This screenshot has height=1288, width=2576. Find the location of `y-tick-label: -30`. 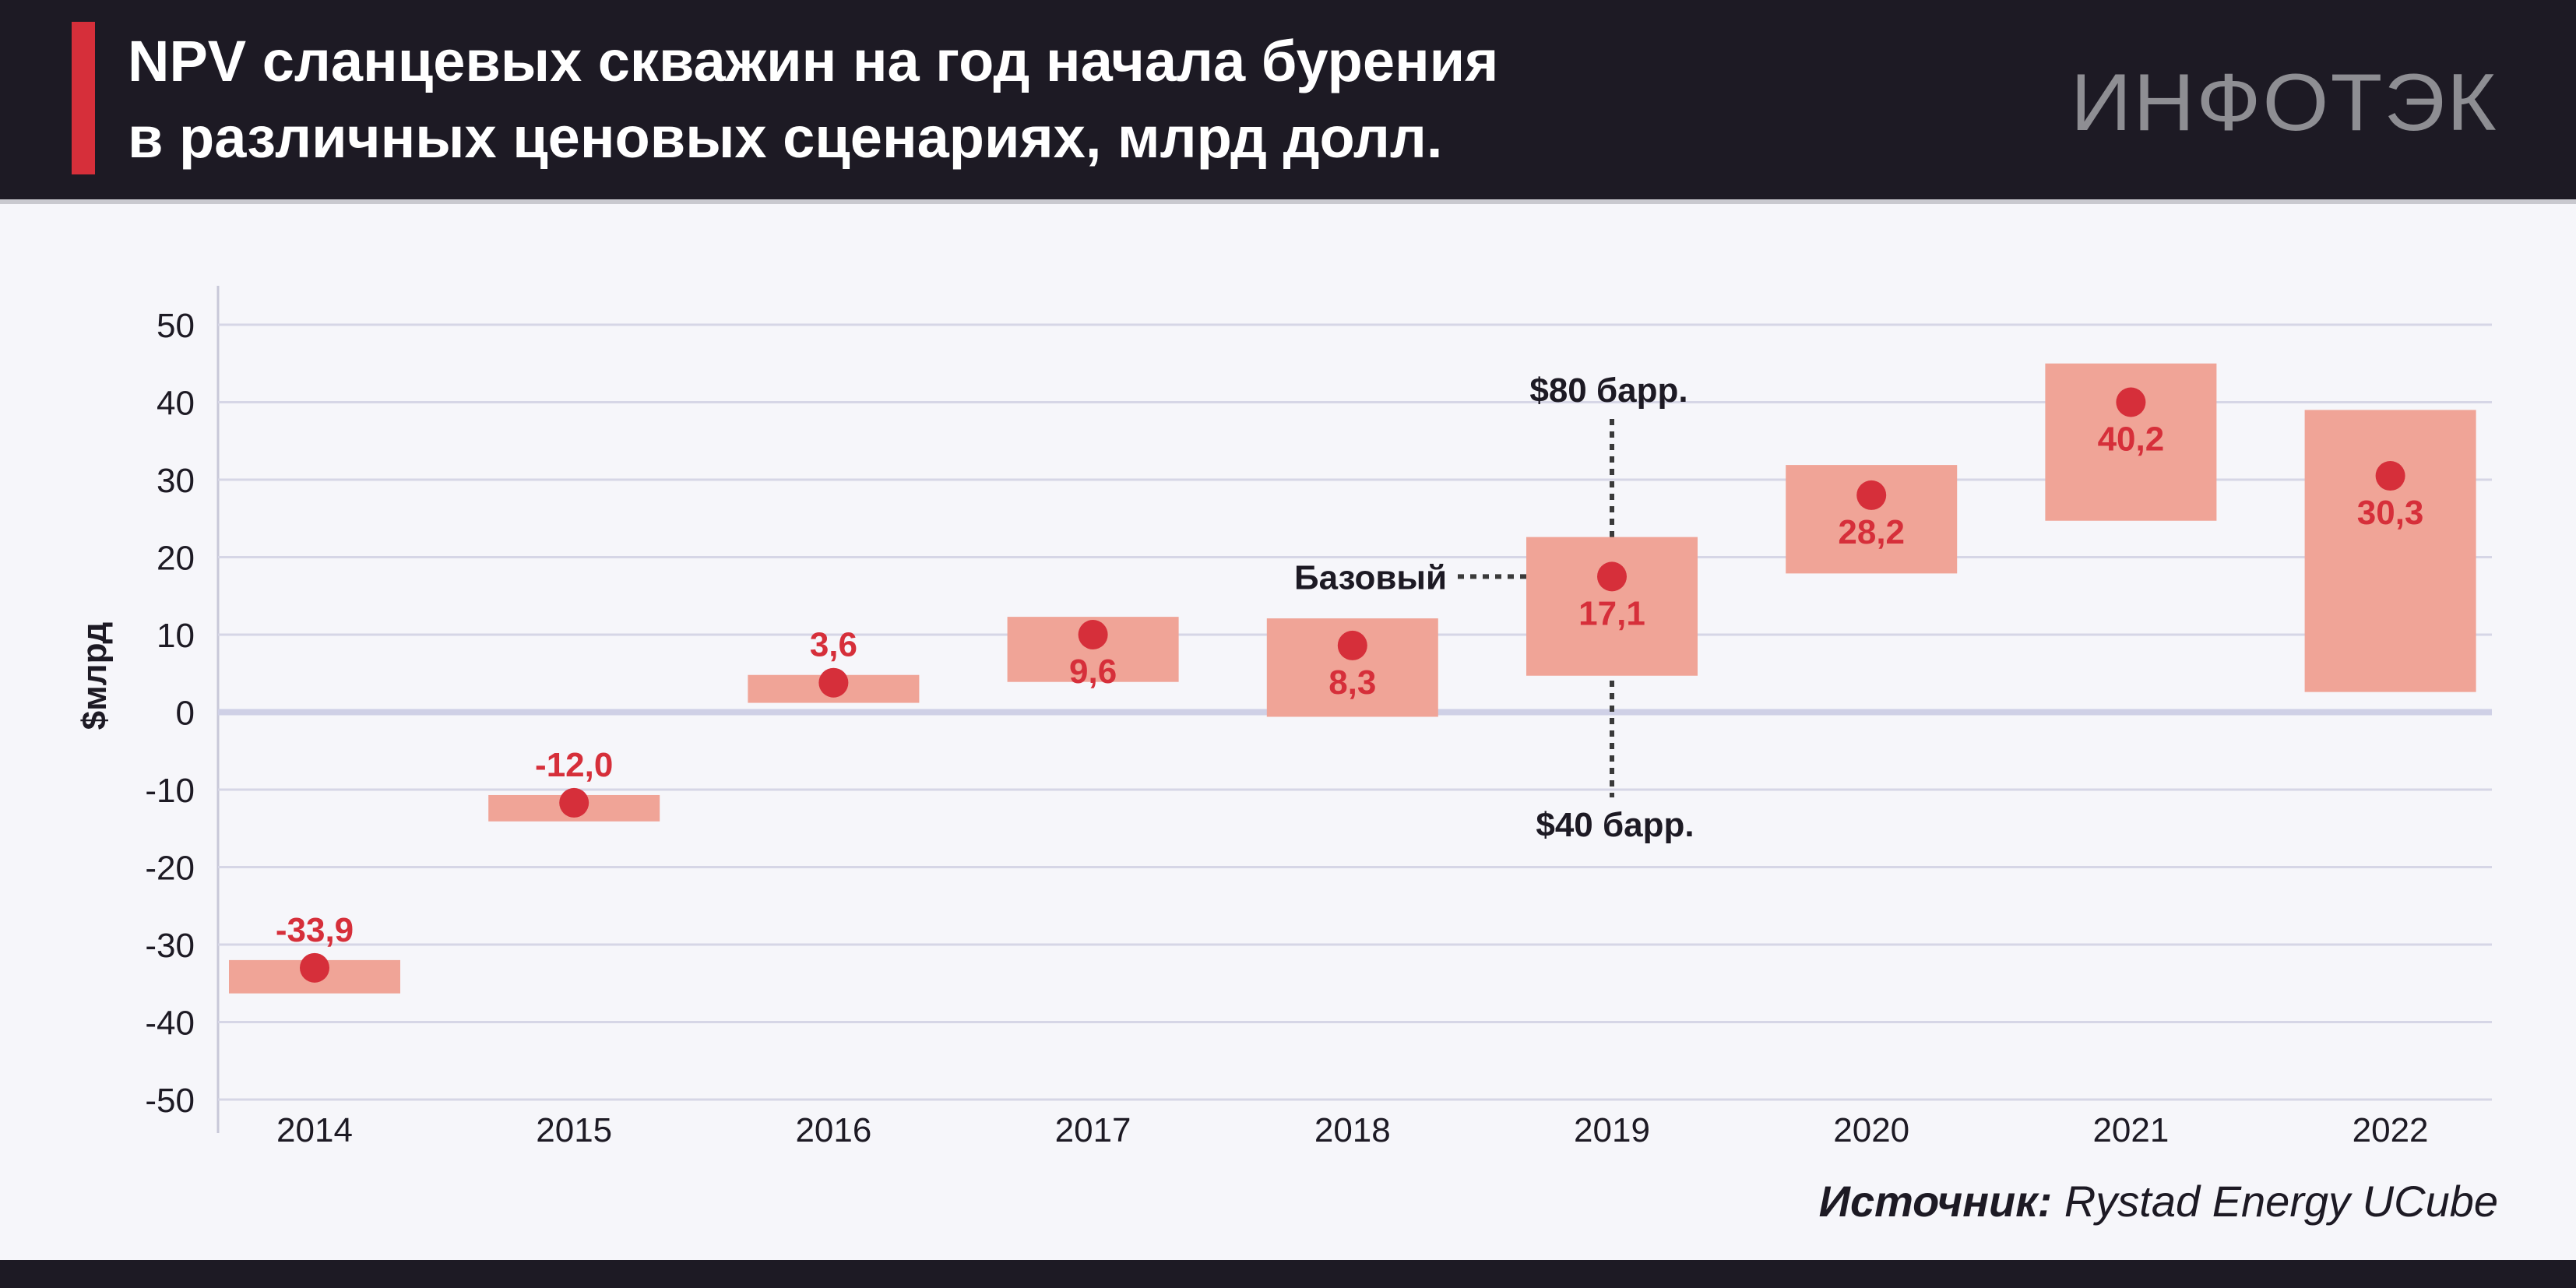

y-tick-label: -30 is located at coordinates (170, 946).